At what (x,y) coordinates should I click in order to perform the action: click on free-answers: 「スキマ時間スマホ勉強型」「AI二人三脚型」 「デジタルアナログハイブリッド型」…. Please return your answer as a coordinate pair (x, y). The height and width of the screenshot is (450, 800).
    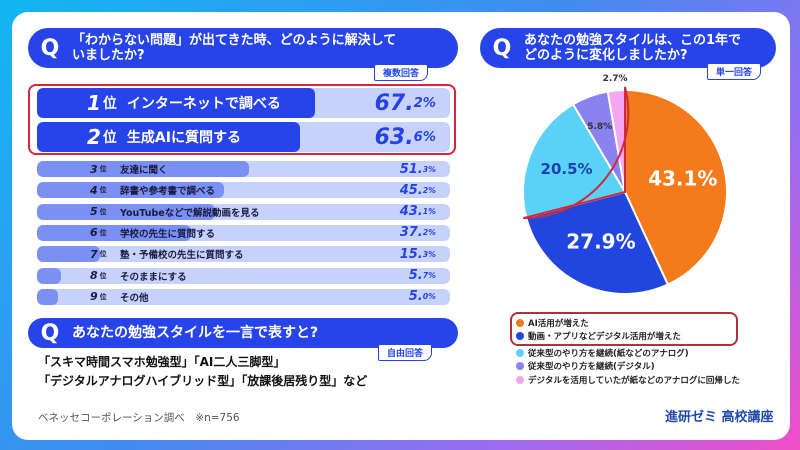
    Looking at the image, I should click on (202, 372).